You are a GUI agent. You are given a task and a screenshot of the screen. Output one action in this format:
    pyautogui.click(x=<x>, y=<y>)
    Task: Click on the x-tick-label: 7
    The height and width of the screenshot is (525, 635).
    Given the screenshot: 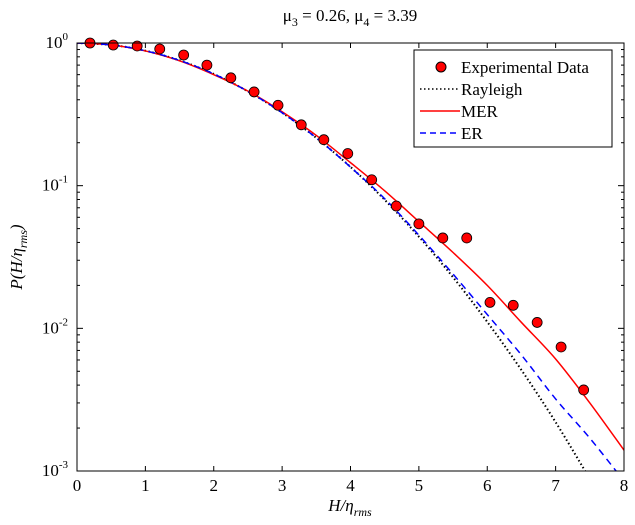 What is the action you would take?
    pyautogui.click(x=555, y=485)
    